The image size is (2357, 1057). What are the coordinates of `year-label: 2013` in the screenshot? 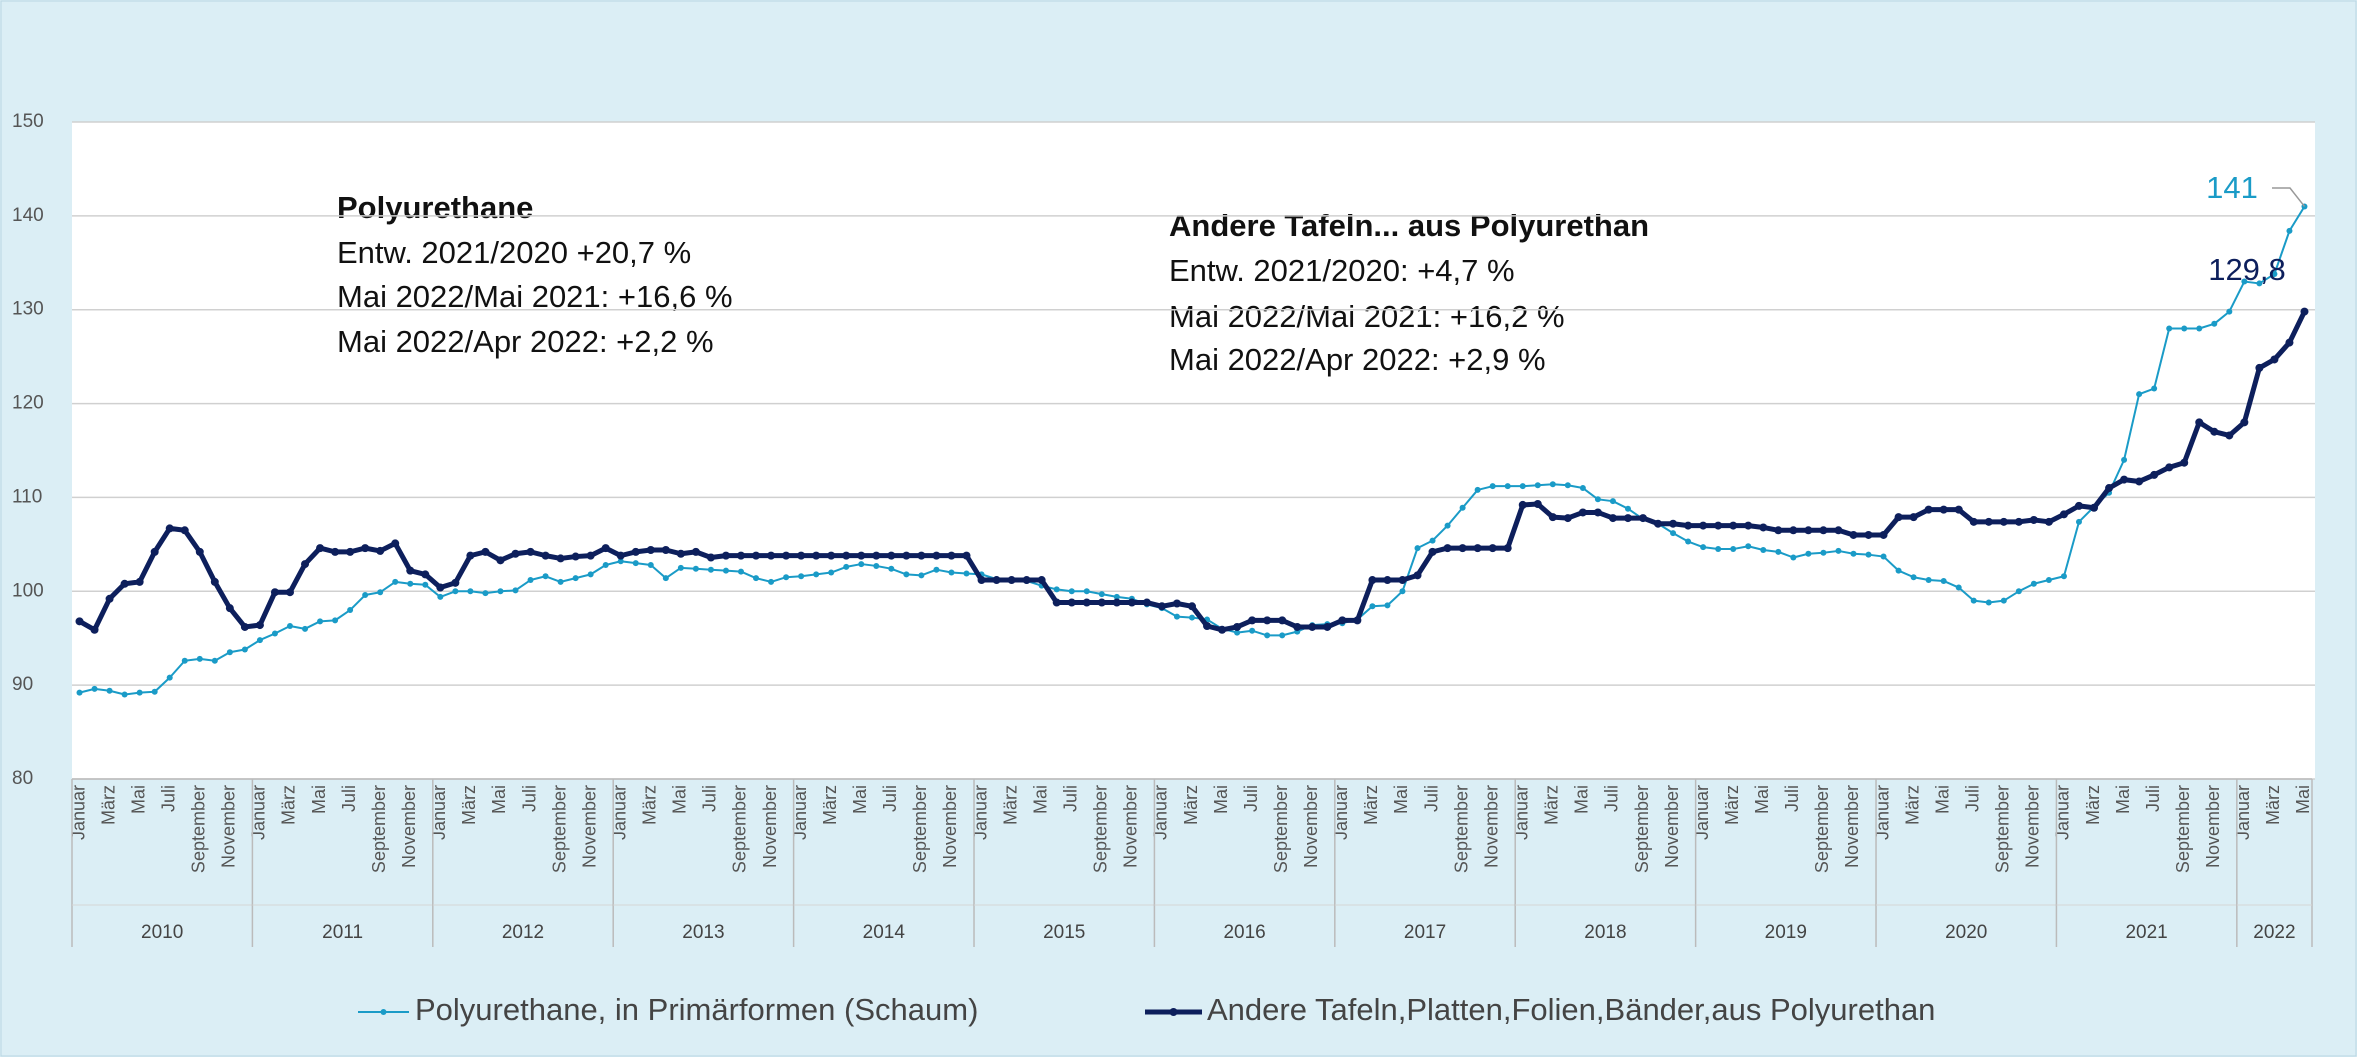 It's located at (703, 932).